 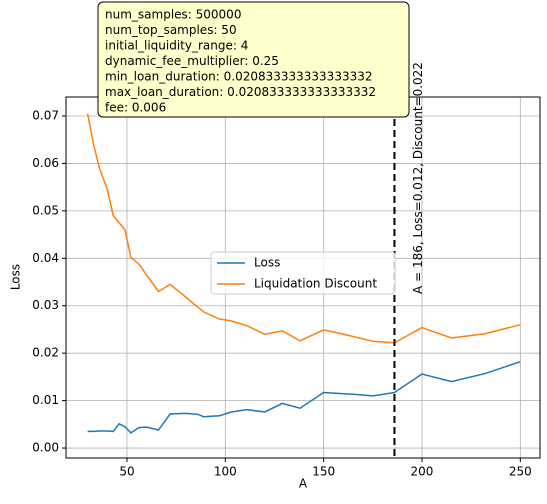 I want to click on x-tick-label: 50, so click(x=126, y=472).